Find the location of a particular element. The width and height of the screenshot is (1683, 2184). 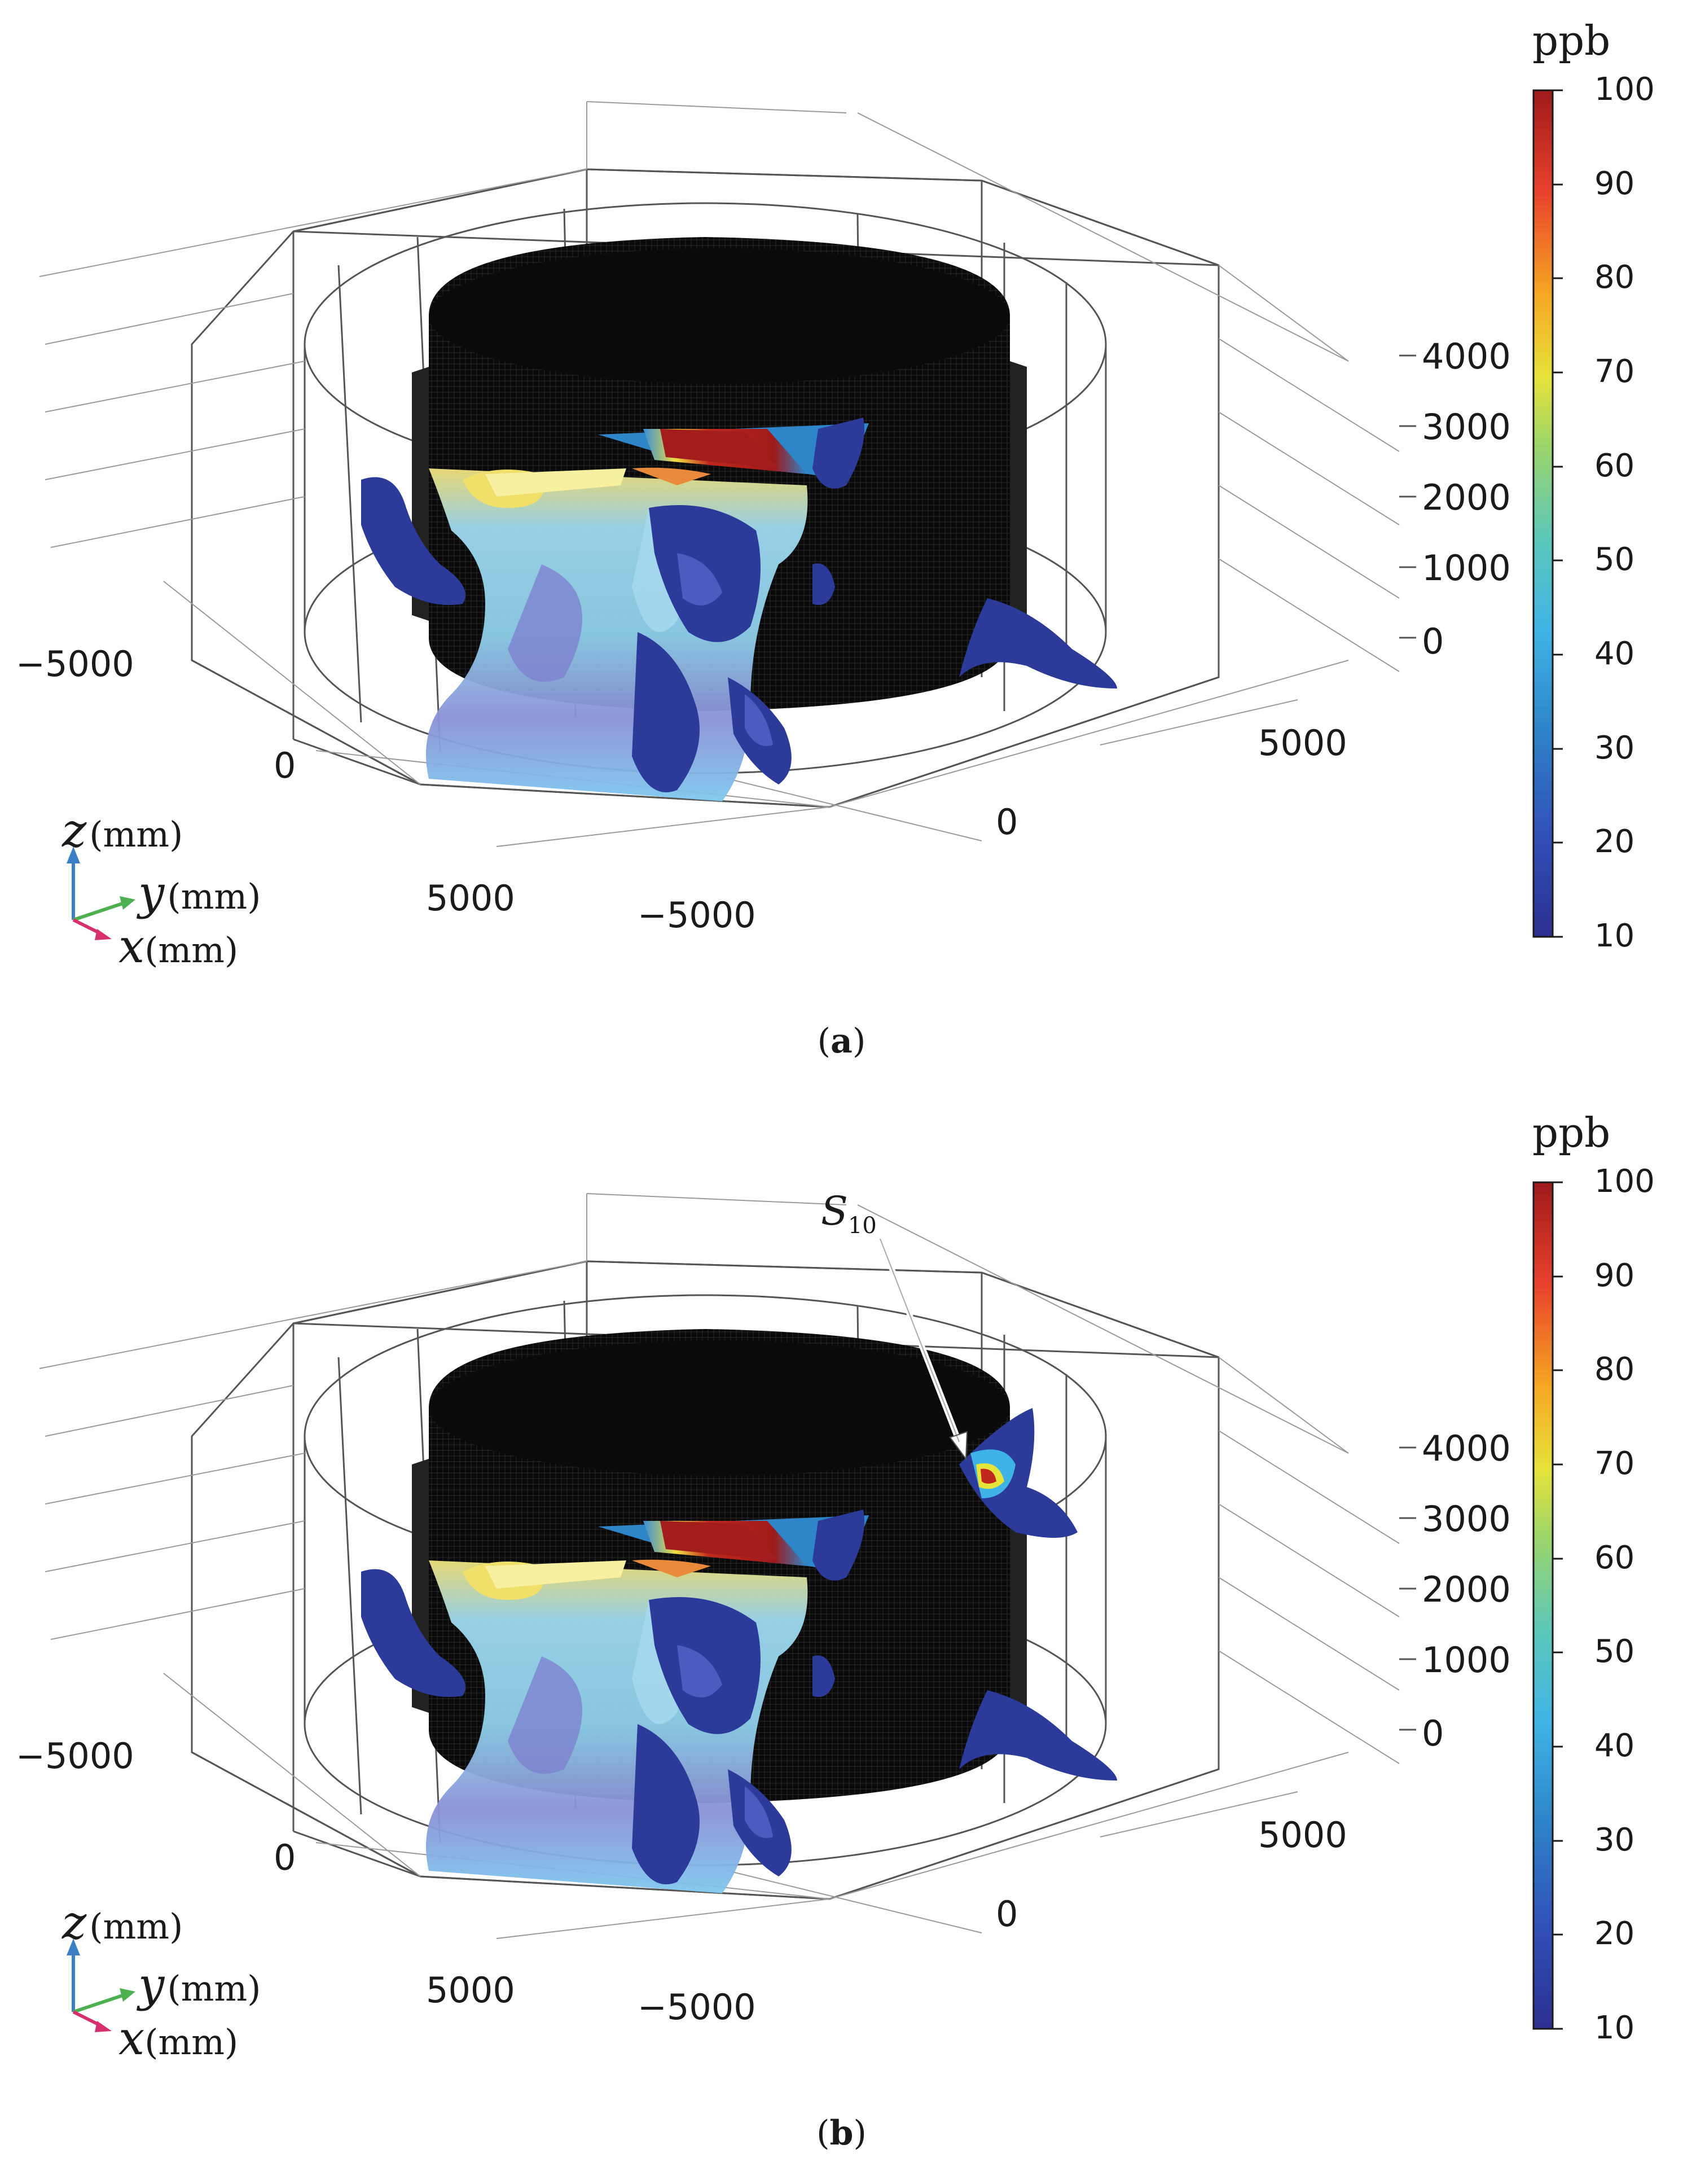

source-s10-region is located at coordinates (1019, 1473).